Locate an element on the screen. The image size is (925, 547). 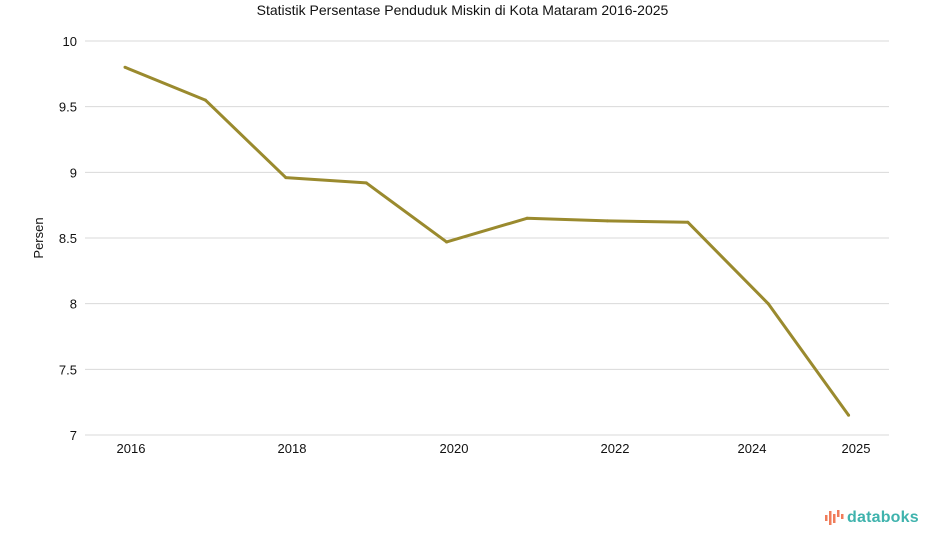
data-point-2025 is located at coordinates (849, 415).